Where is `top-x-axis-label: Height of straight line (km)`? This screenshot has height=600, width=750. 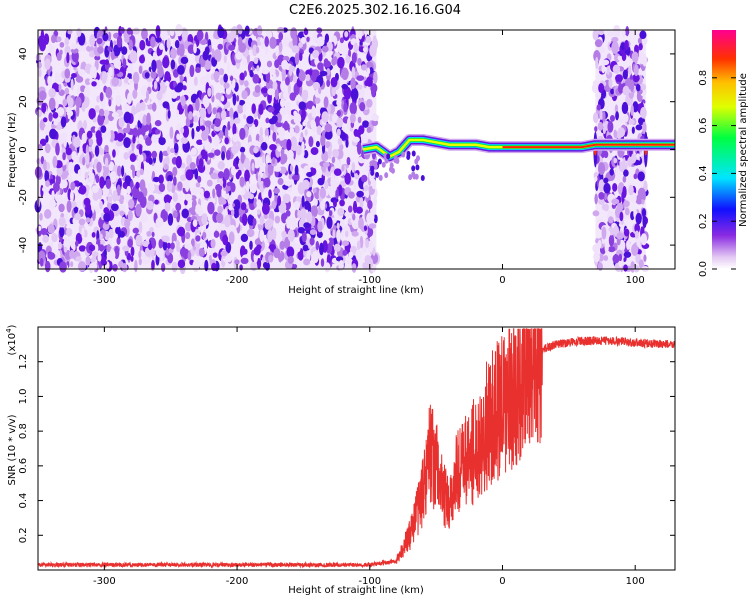
top-x-axis-label: Height of straight line (km) is located at coordinates (356, 290).